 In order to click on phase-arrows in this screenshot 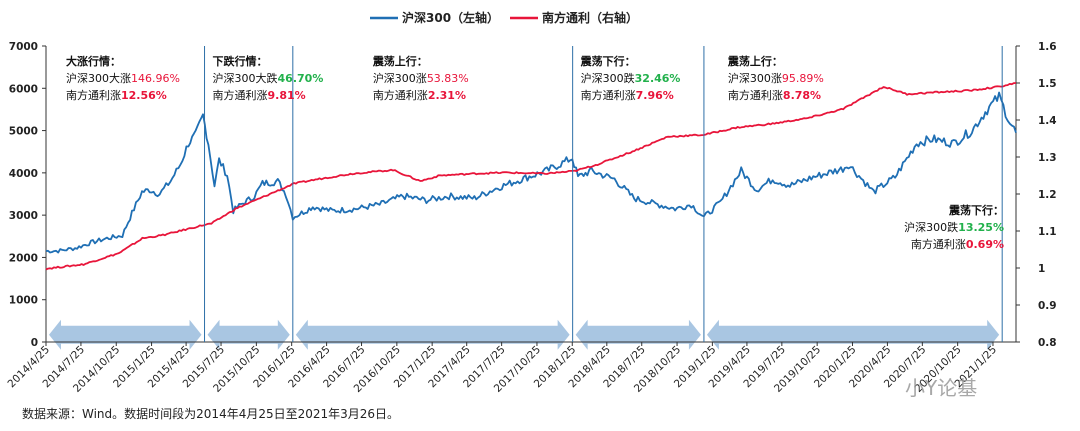, I will do `click(524, 334)`.